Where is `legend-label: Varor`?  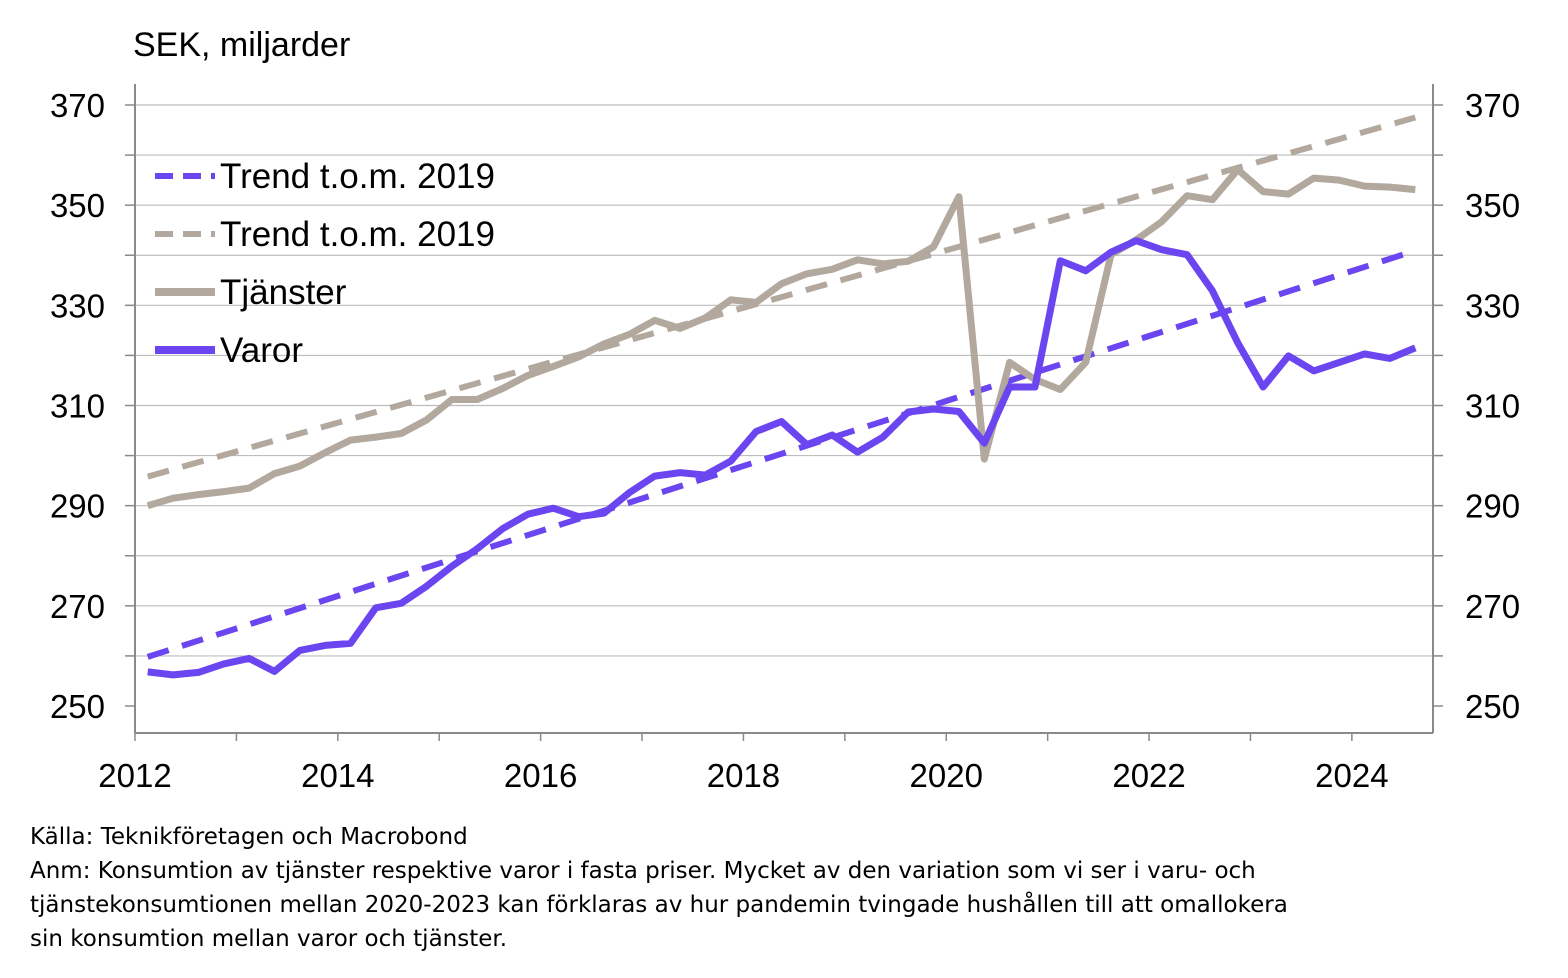 legend-label: Varor is located at coordinates (261, 350).